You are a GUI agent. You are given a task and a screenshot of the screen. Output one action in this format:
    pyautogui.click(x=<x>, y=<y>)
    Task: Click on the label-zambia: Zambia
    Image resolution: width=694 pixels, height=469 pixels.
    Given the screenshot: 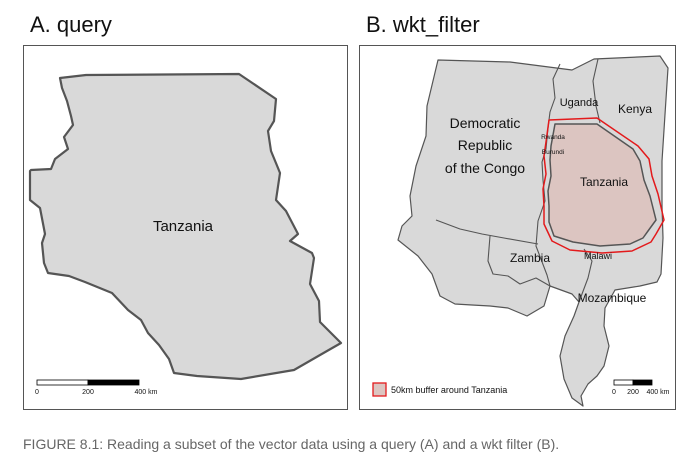 What is the action you would take?
    pyautogui.click(x=530, y=258)
    